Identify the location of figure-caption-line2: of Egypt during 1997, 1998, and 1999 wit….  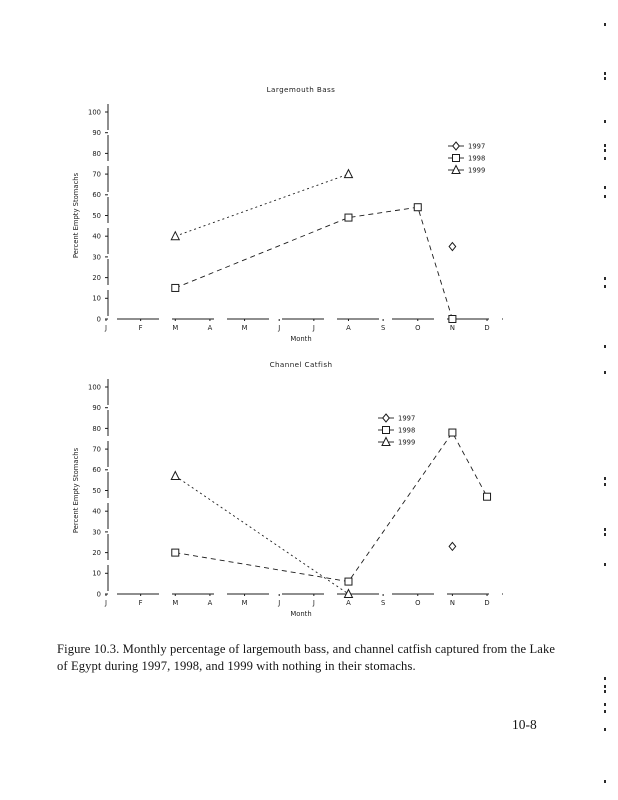
(236, 665).